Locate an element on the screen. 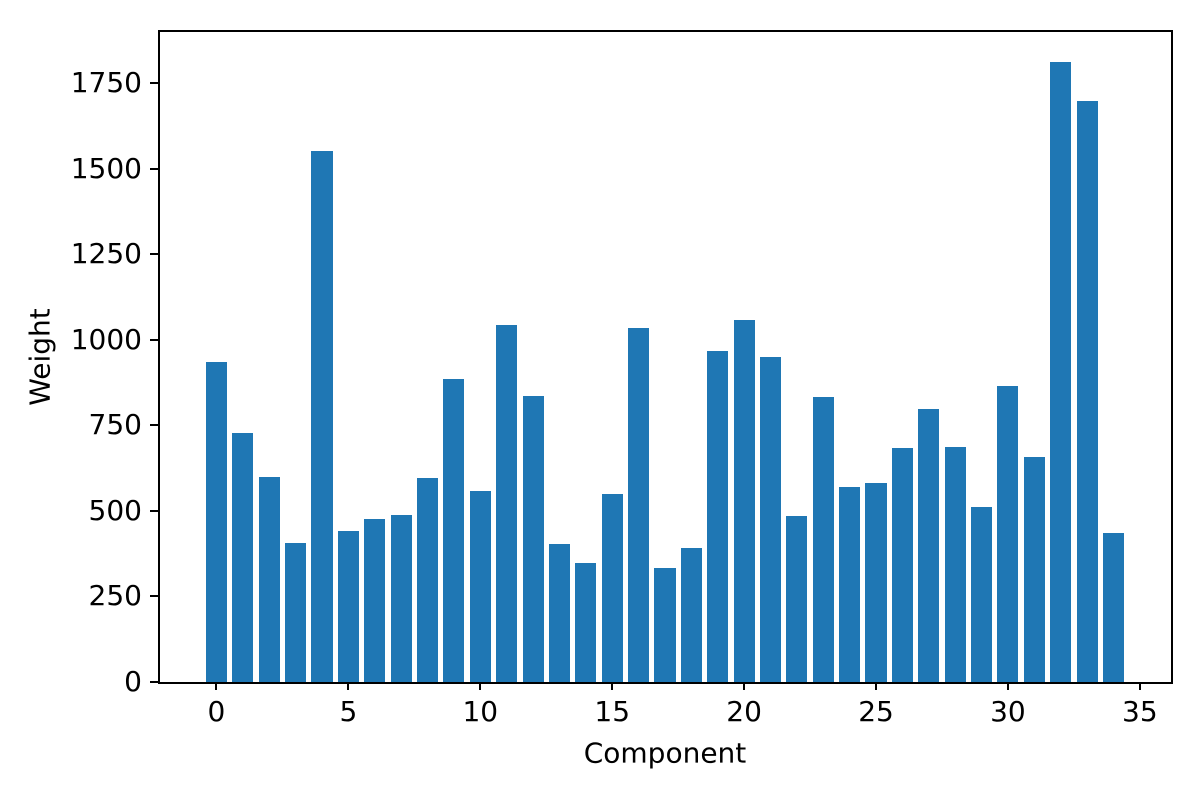 The image size is (1200, 800). x-tick-label: 35 is located at coordinates (1140, 711).